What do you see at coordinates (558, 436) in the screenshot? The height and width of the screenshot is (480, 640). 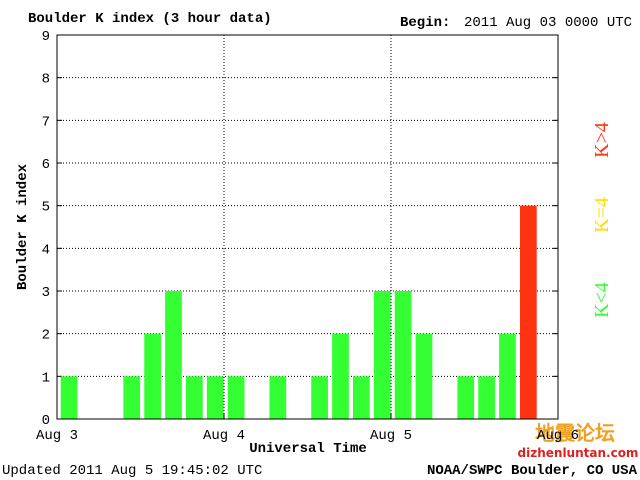 I see `x-tick-label: Aug 6` at bounding box center [558, 436].